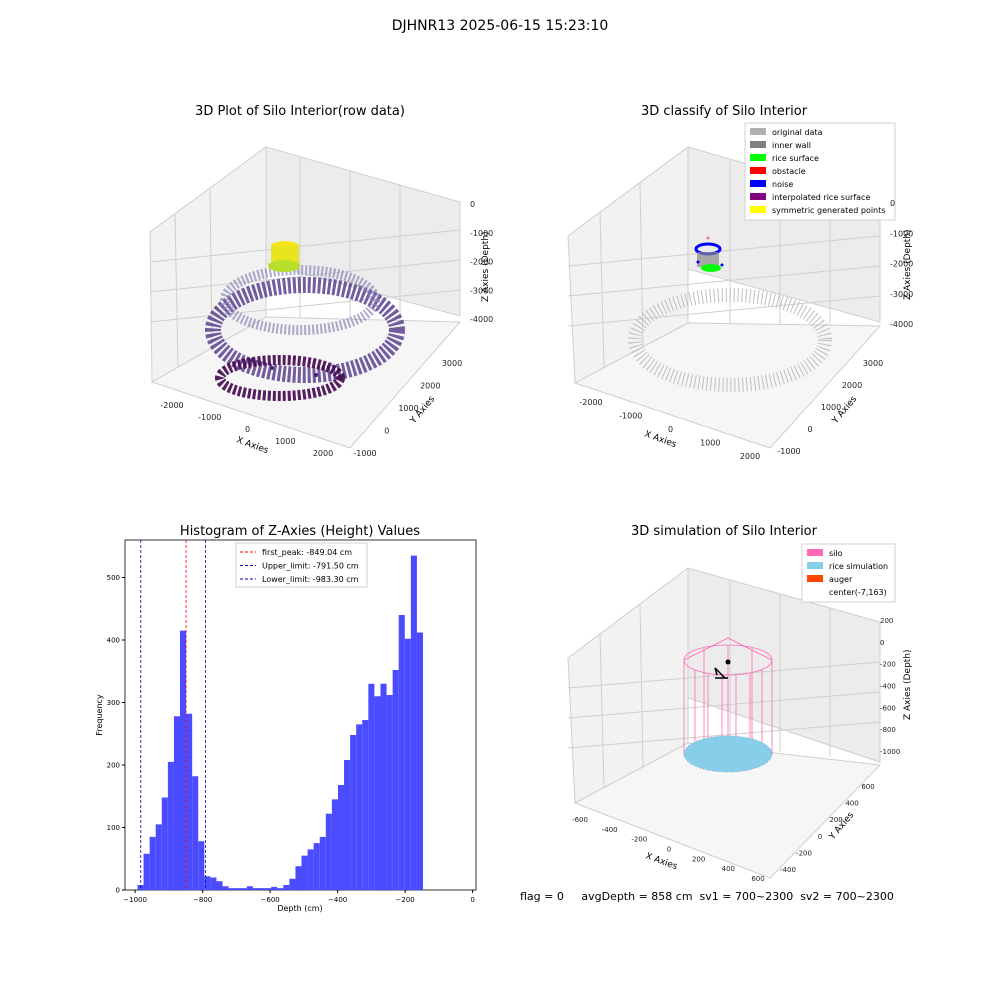  What do you see at coordinates (270, 900) in the screenshot?
I see `x-tick-label: −600` at bounding box center [270, 900].